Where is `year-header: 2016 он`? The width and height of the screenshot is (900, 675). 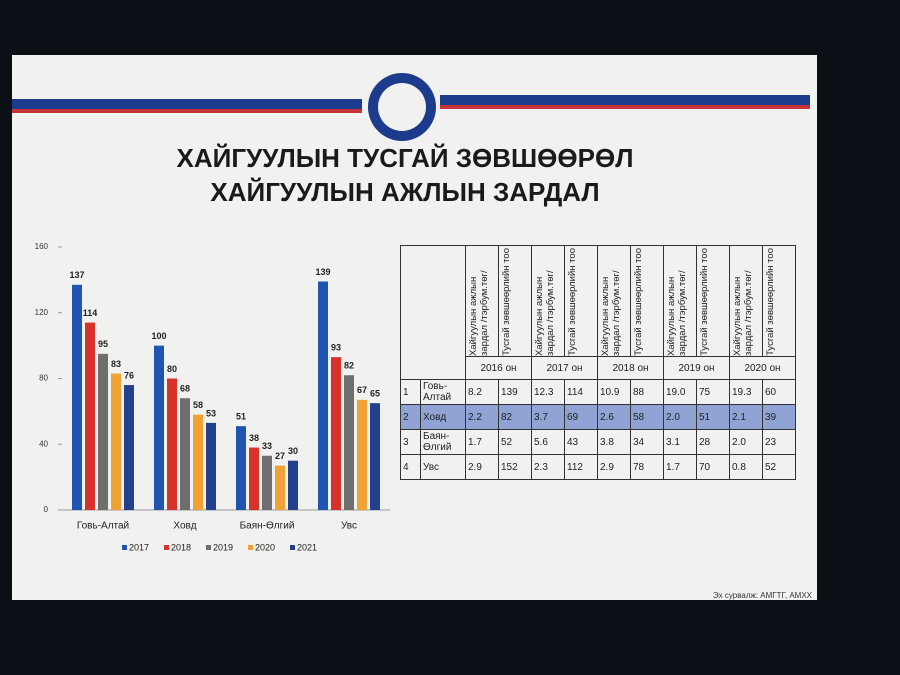
year-header: 2016 он is located at coordinates (498, 368).